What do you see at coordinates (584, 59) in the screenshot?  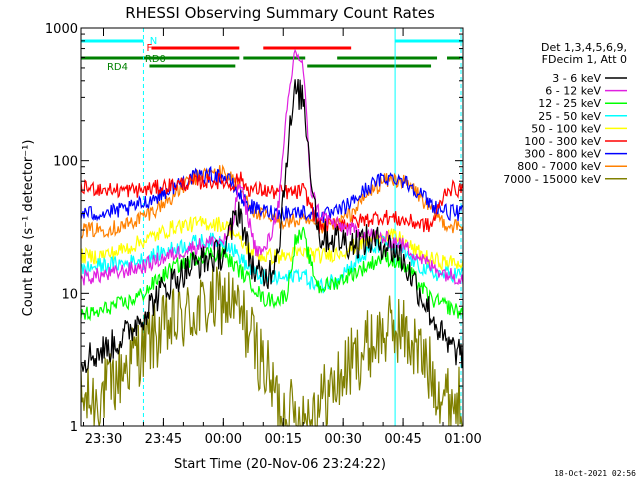 I see `legend-header-line: FDecim 1, Att 0` at bounding box center [584, 59].